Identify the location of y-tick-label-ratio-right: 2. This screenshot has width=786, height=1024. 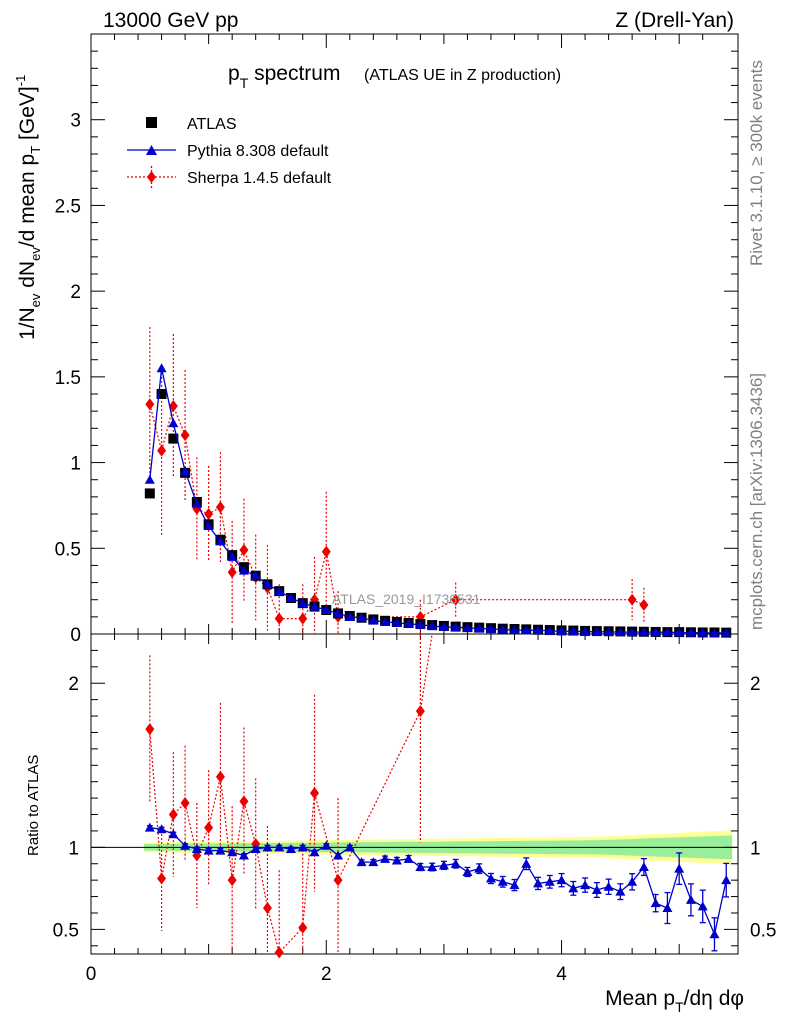
(755, 684).